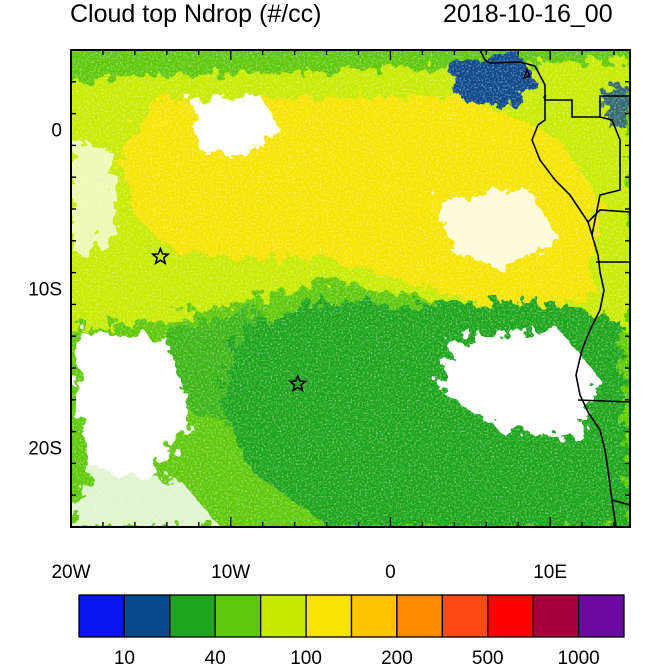 The image size is (650, 667). What do you see at coordinates (230, 572) in the screenshot?
I see `x-tick-label: 10W` at bounding box center [230, 572].